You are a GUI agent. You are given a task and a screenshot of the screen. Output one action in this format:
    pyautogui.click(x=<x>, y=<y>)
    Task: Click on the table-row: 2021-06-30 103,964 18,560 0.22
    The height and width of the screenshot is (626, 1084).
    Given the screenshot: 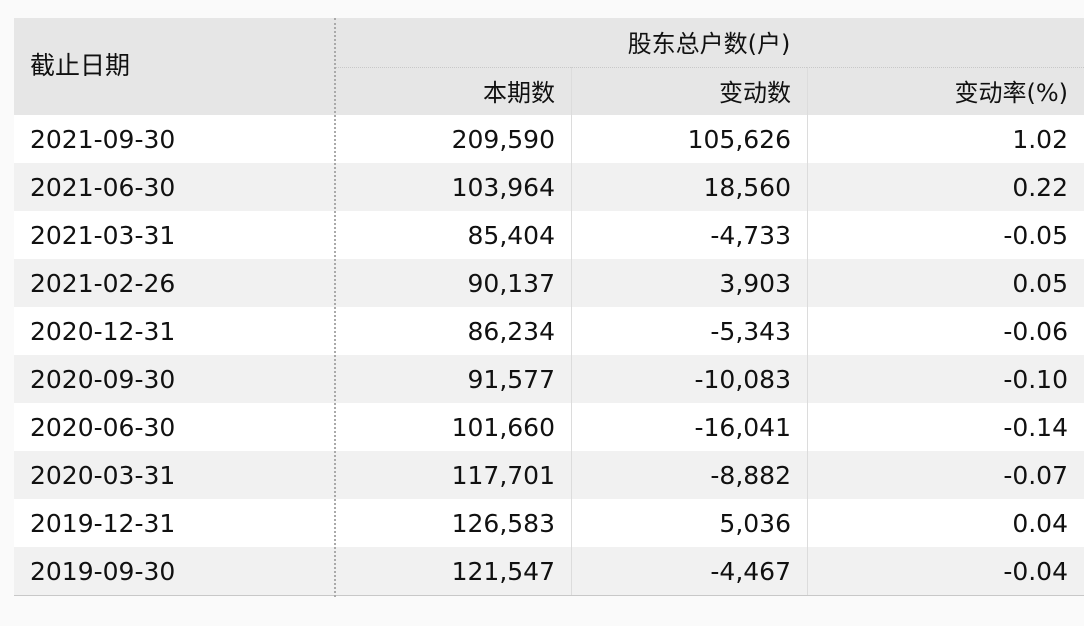 What is the action you would take?
    pyautogui.click(x=549, y=187)
    